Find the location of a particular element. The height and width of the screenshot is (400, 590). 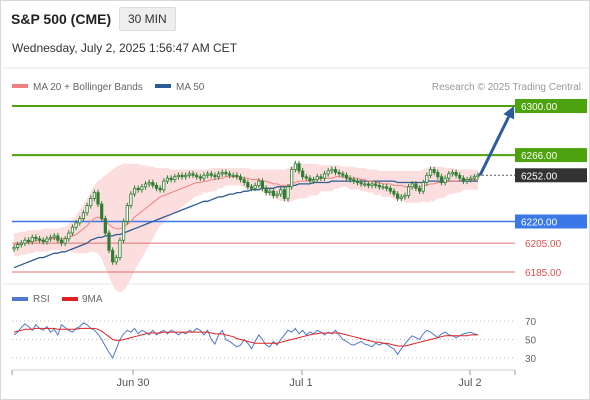

level-label-6185.00: 6185.00 is located at coordinates (543, 273).